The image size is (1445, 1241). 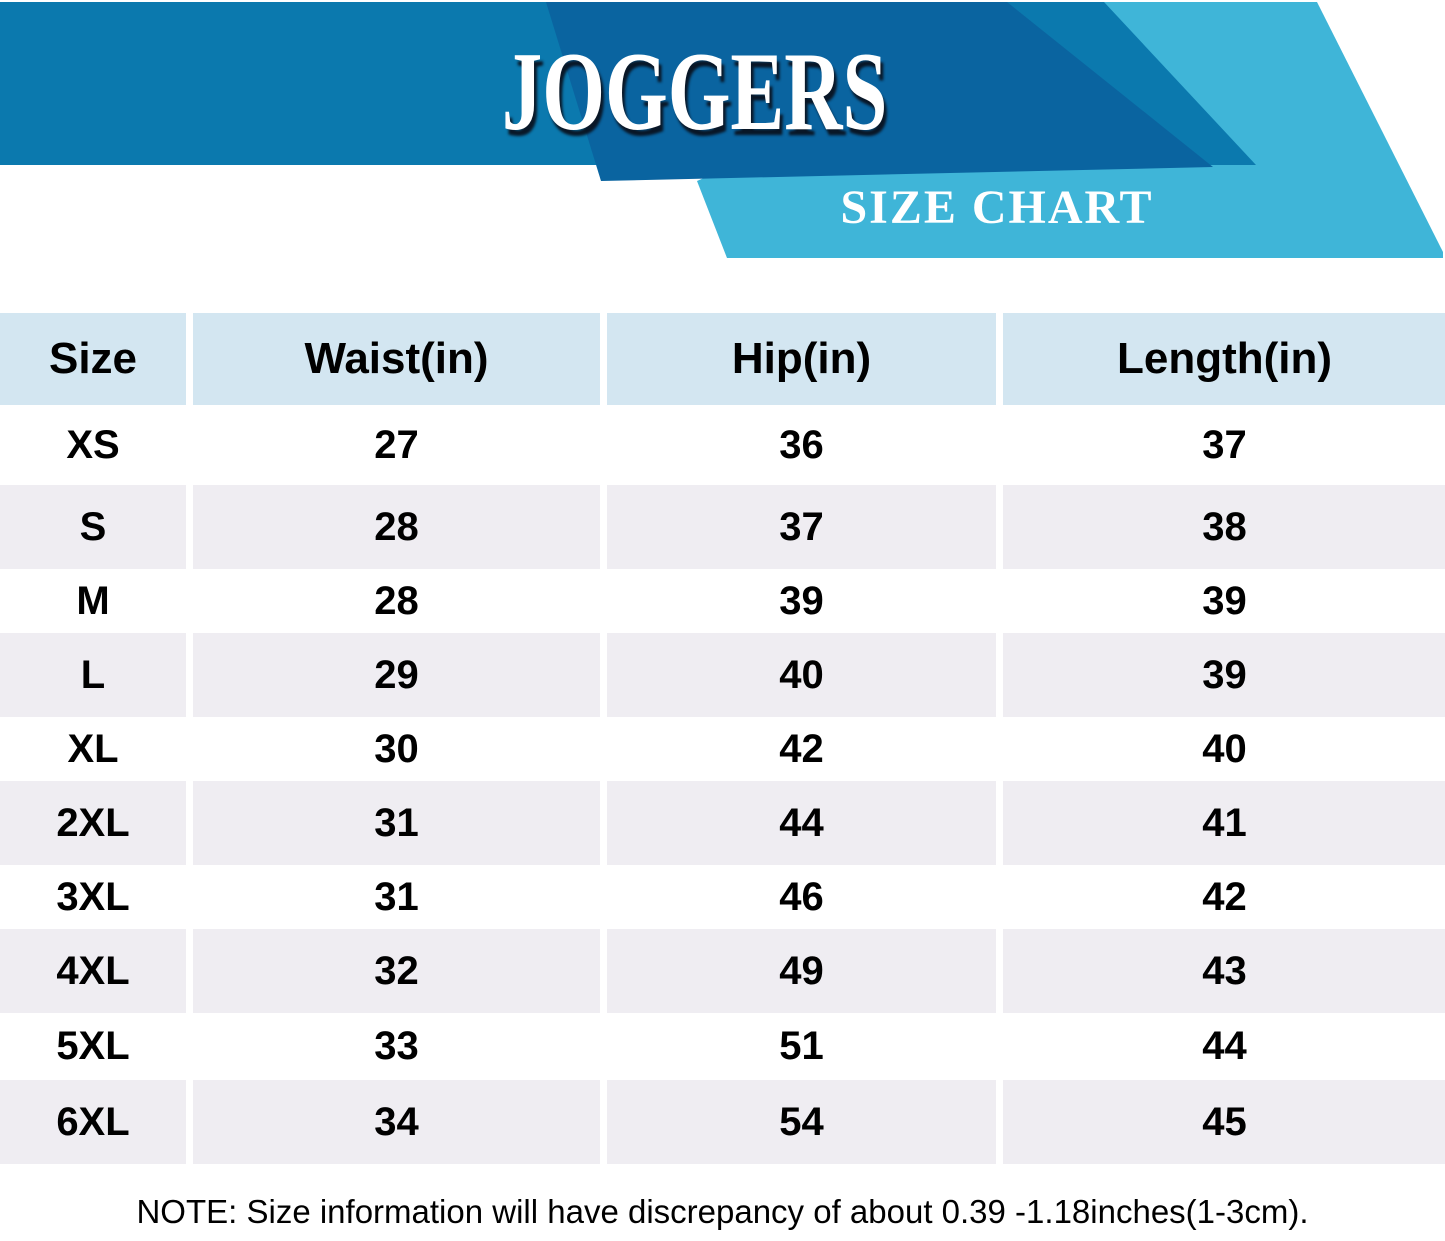 What do you see at coordinates (396, 1046) in the screenshot?
I see `table-cell: 33` at bounding box center [396, 1046].